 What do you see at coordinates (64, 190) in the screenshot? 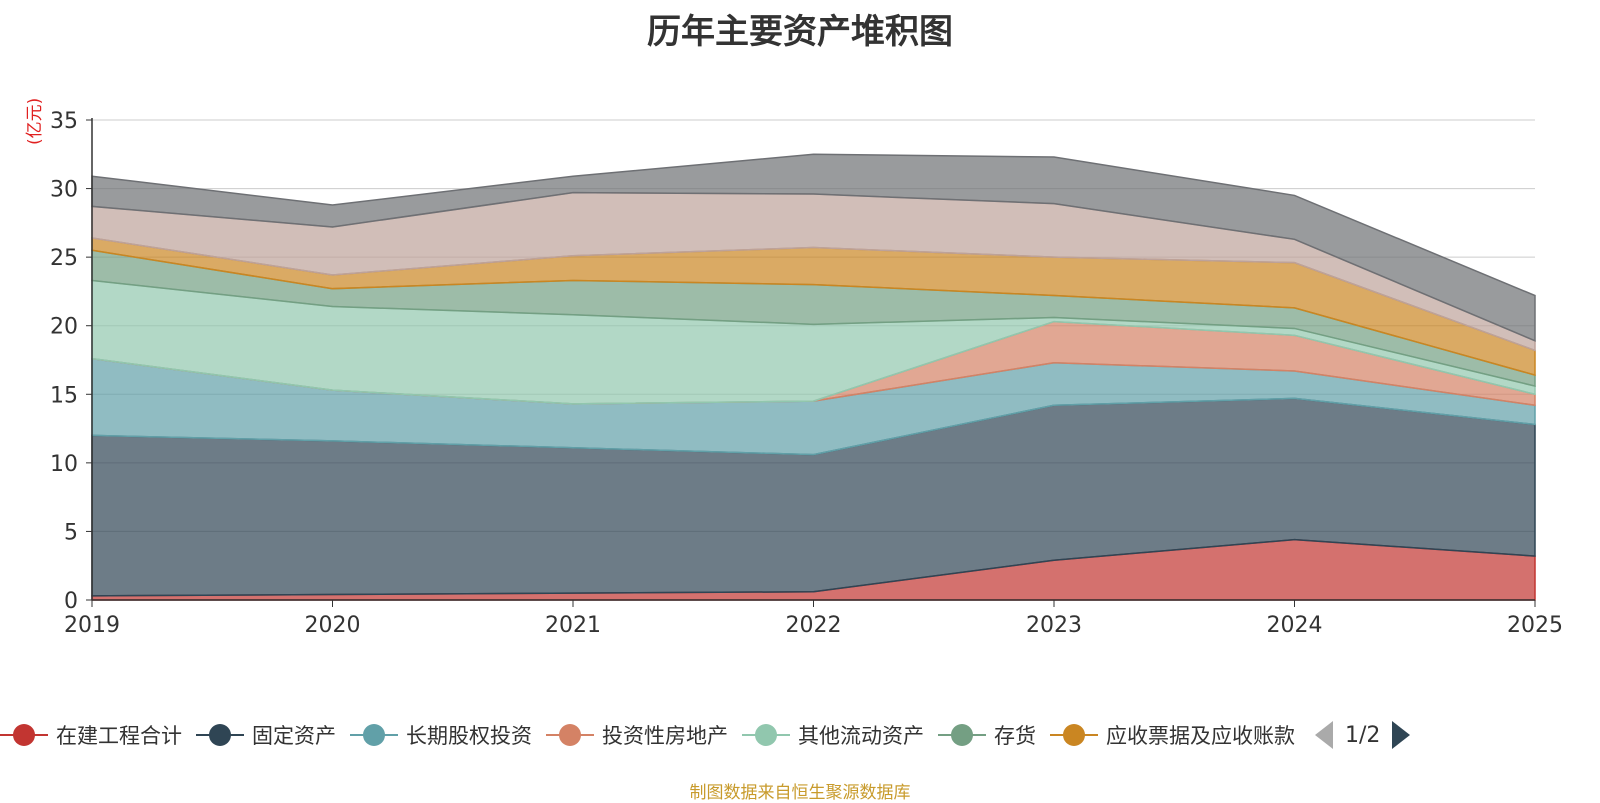
I see `y-tick-label: 30` at bounding box center [64, 190].